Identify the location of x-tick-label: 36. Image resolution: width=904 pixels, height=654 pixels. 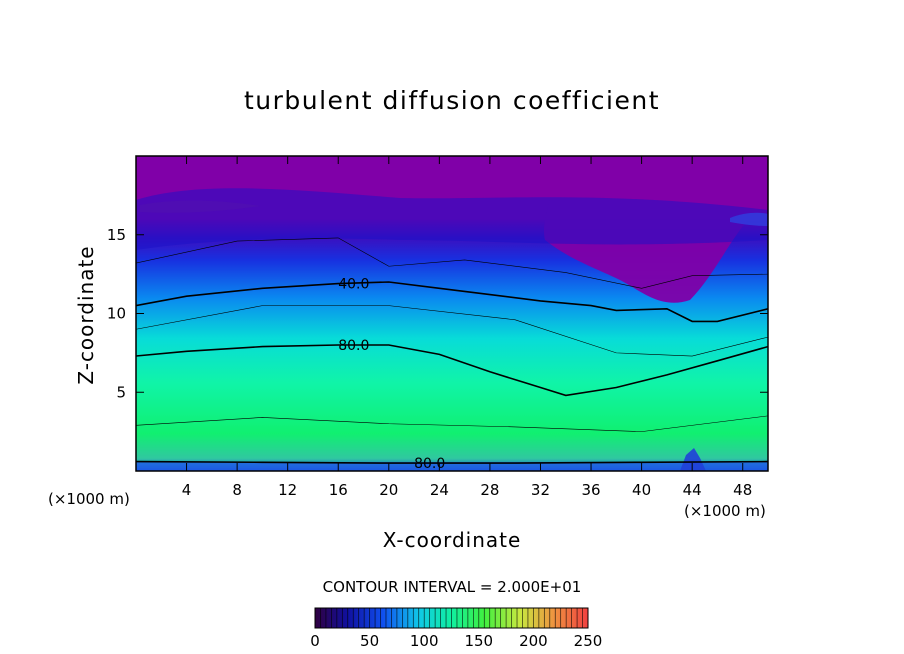
(590, 490).